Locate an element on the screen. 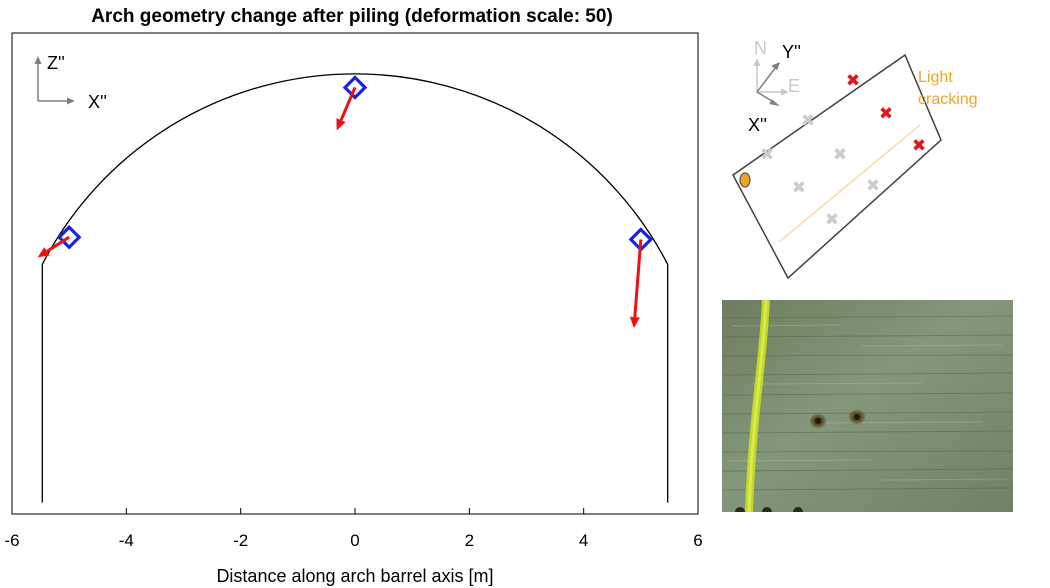 The width and height of the screenshot is (1050, 588). concrete-surface-photo is located at coordinates (867, 406).